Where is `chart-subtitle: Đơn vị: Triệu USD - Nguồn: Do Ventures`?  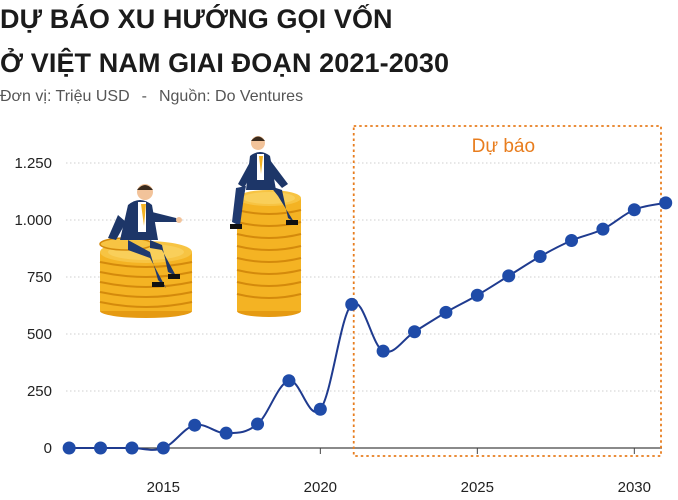 chart-subtitle: Đơn vị: Triệu USD - Nguồn: Do Ventures is located at coordinates (151, 97).